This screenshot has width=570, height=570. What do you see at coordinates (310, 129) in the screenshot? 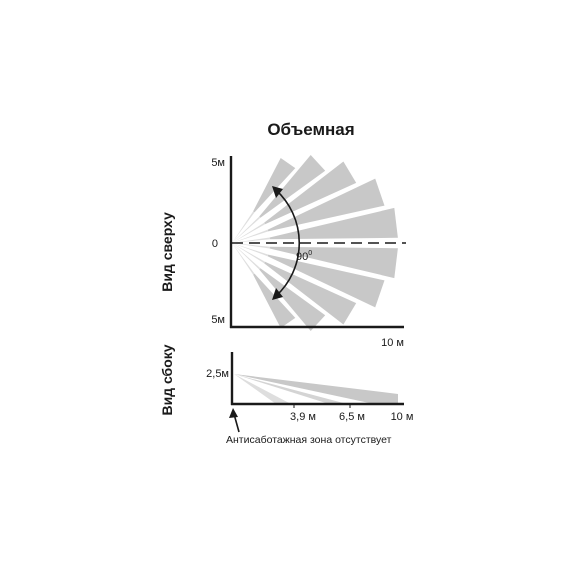
I see `diagram-title: Объемная` at bounding box center [310, 129].